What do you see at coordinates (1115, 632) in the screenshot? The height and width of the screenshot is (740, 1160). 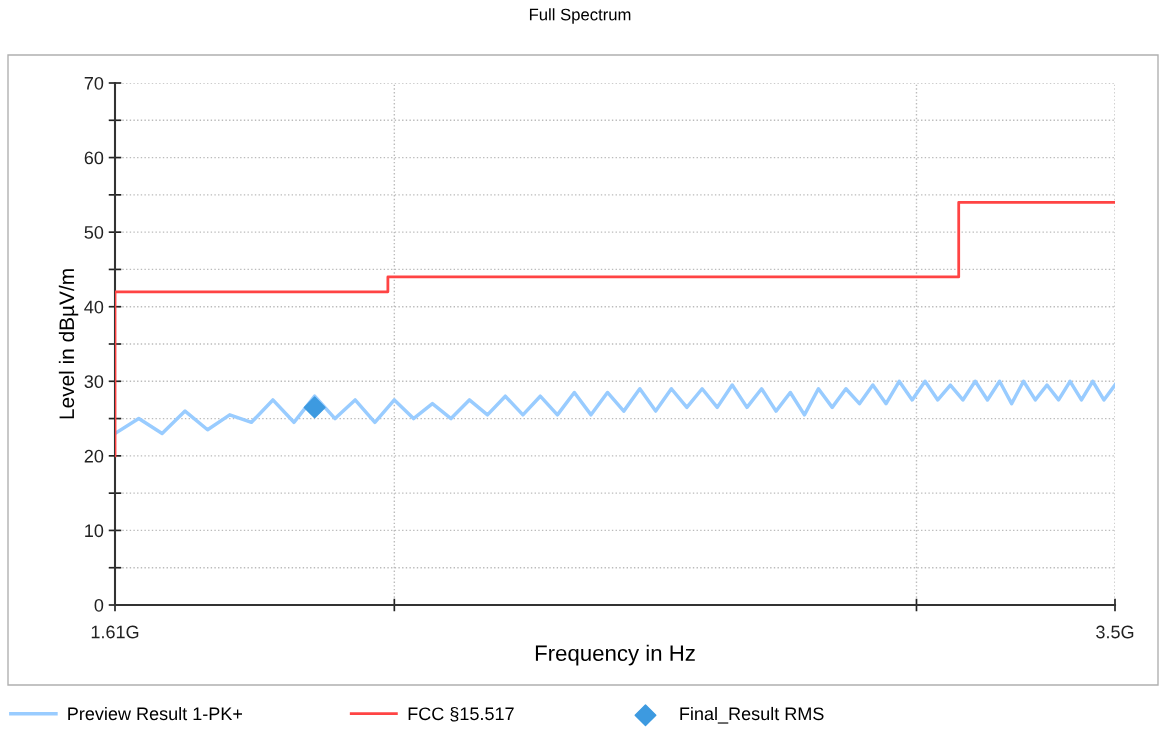 I see `x-tick-label: 3.5G` at bounding box center [1115, 632].